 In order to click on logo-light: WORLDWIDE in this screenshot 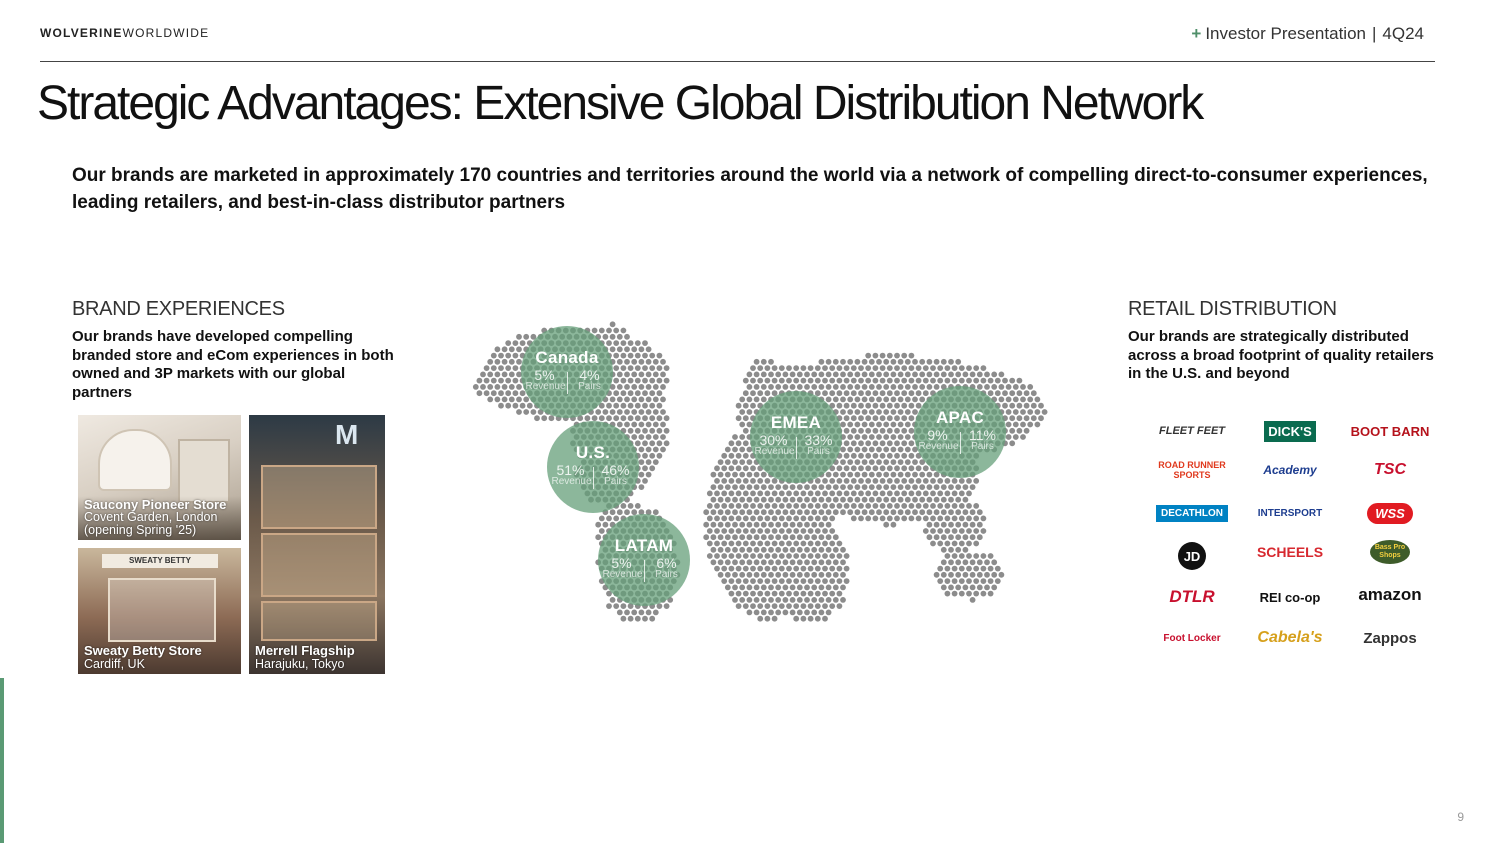, I will do `click(166, 33)`.